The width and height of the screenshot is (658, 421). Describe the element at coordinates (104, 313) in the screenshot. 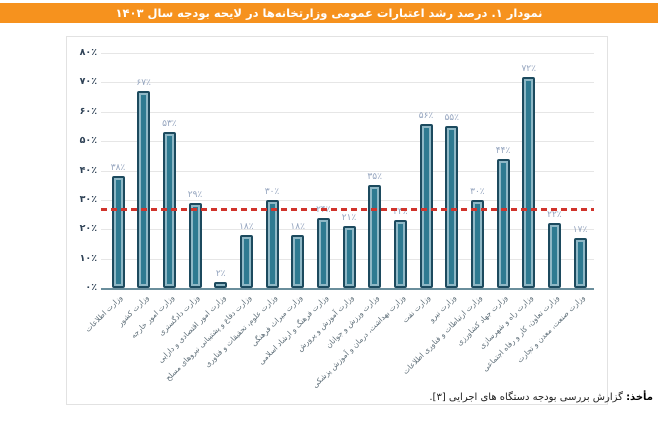

I see `x-axis-label: وزارت اطلاعات` at that location.